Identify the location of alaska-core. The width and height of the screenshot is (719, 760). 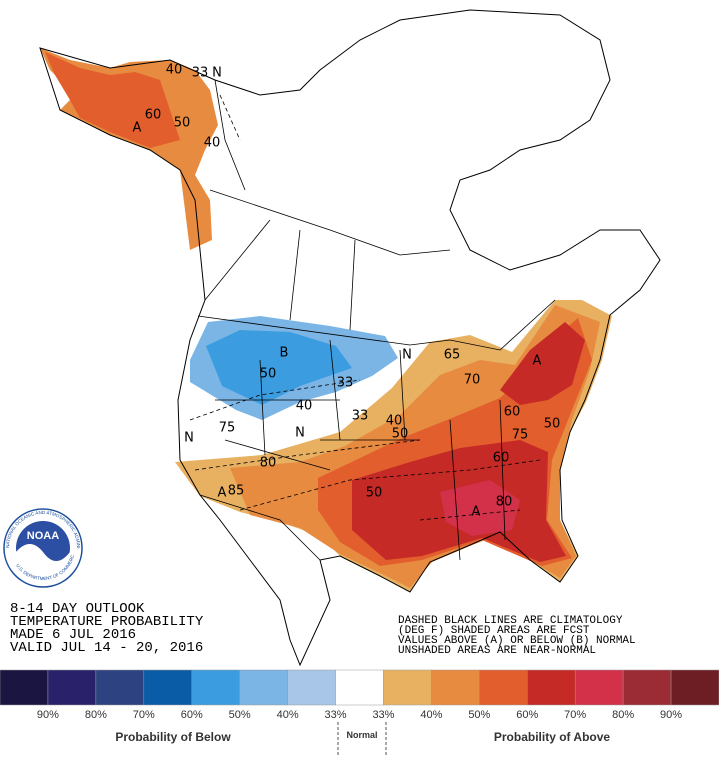
(112, 100).